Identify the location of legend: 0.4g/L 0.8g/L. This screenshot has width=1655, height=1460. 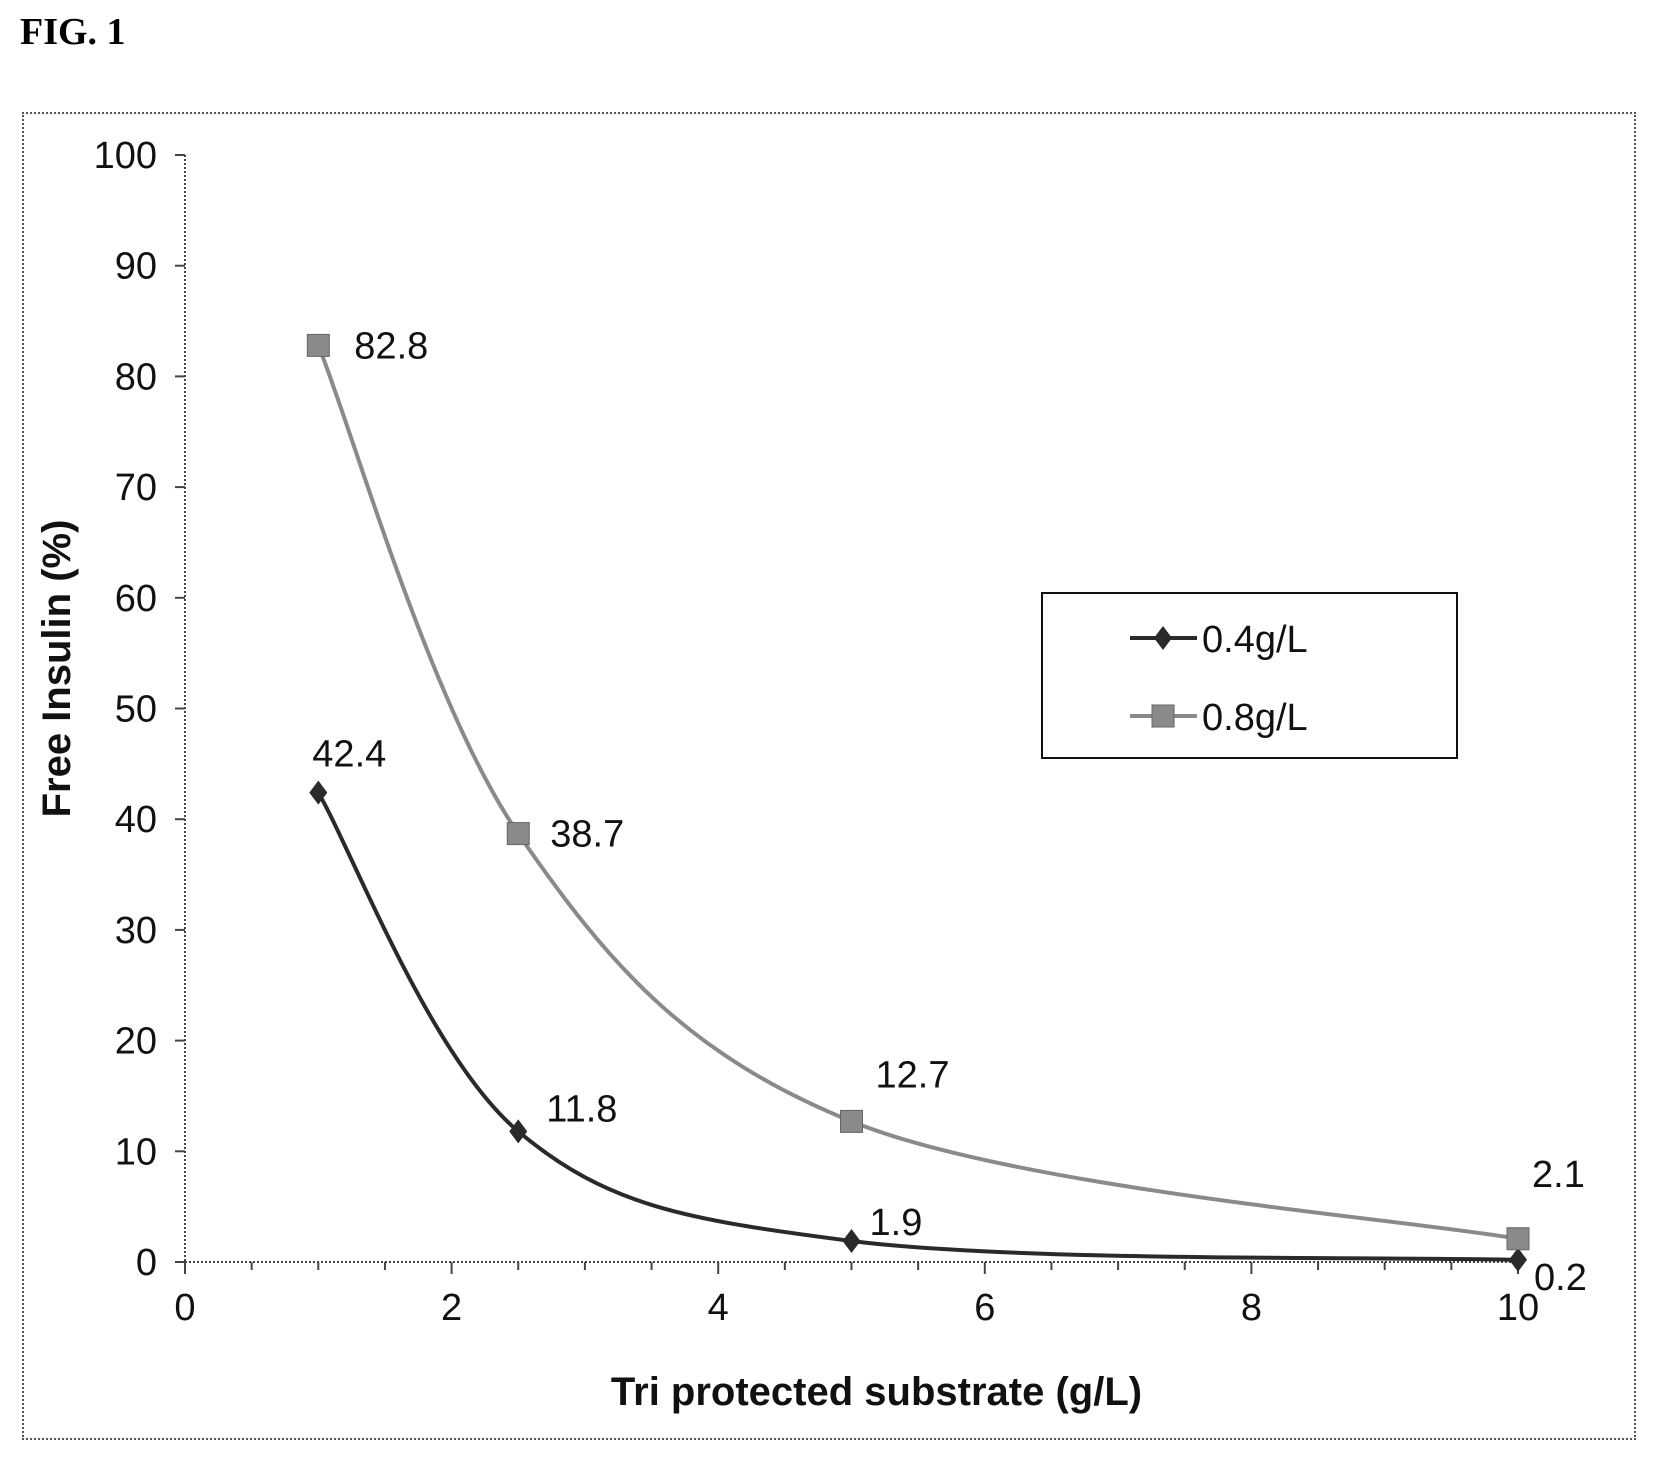
(1249, 675).